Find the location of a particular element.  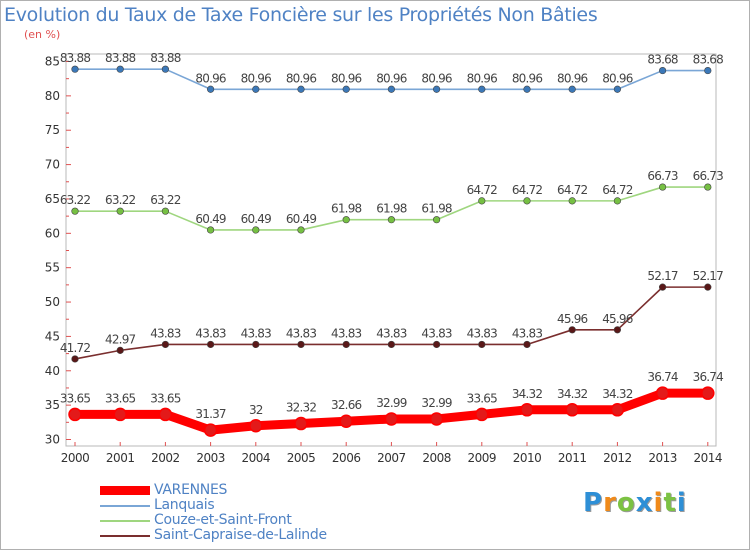

data-label-couze-et-saint-front-2005: 60.49 is located at coordinates (301, 219).